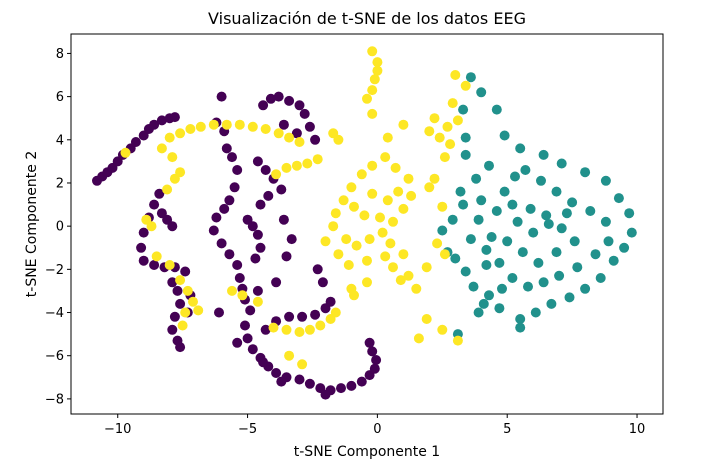 The width and height of the screenshot is (726, 461). I want to click on y-tick-label: −4, so click(54, 313).